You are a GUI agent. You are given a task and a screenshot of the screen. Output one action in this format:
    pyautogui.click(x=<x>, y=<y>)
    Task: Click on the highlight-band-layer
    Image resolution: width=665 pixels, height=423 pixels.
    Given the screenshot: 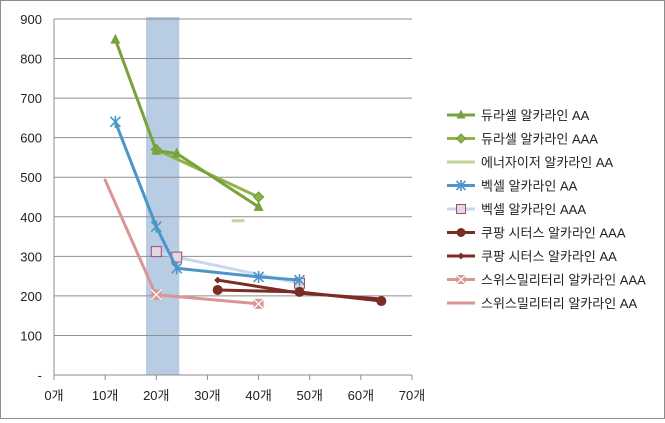 What is the action you would take?
    pyautogui.click(x=163, y=196)
    